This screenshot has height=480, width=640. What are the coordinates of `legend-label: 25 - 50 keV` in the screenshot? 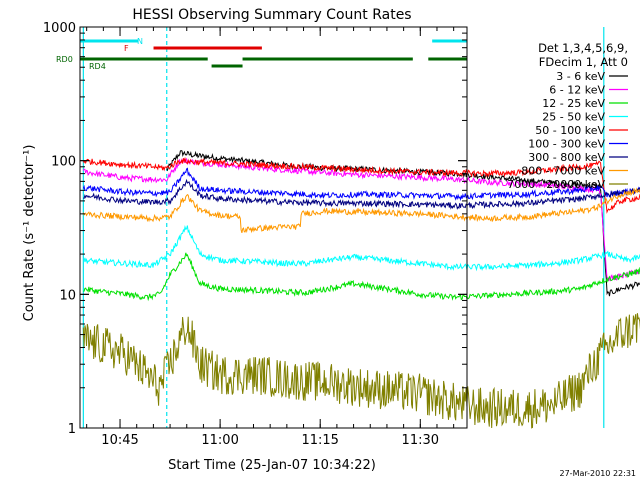 It's located at (573, 117).